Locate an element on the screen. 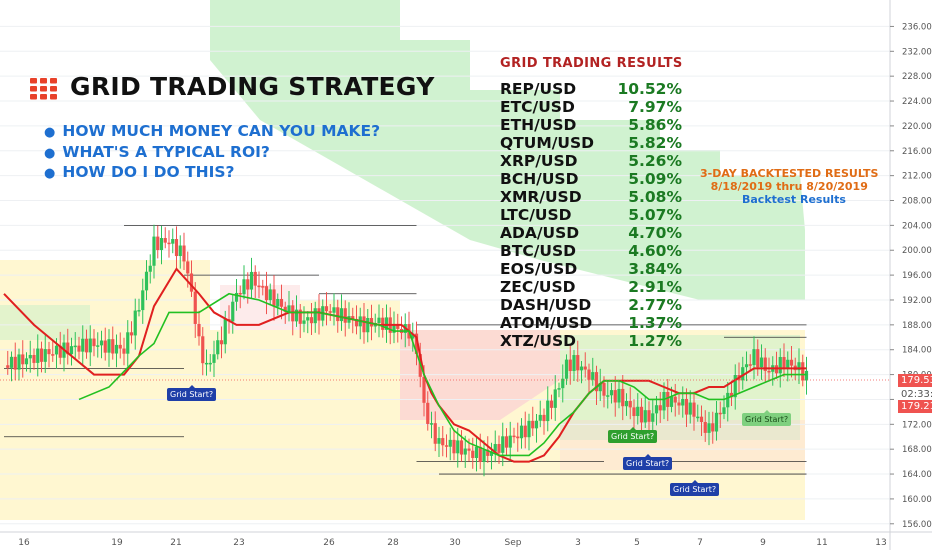  time-axis: 16 19 21 23 26 28 30 Sep 3 5 7 9 11 13 is located at coordinates (466, 539).